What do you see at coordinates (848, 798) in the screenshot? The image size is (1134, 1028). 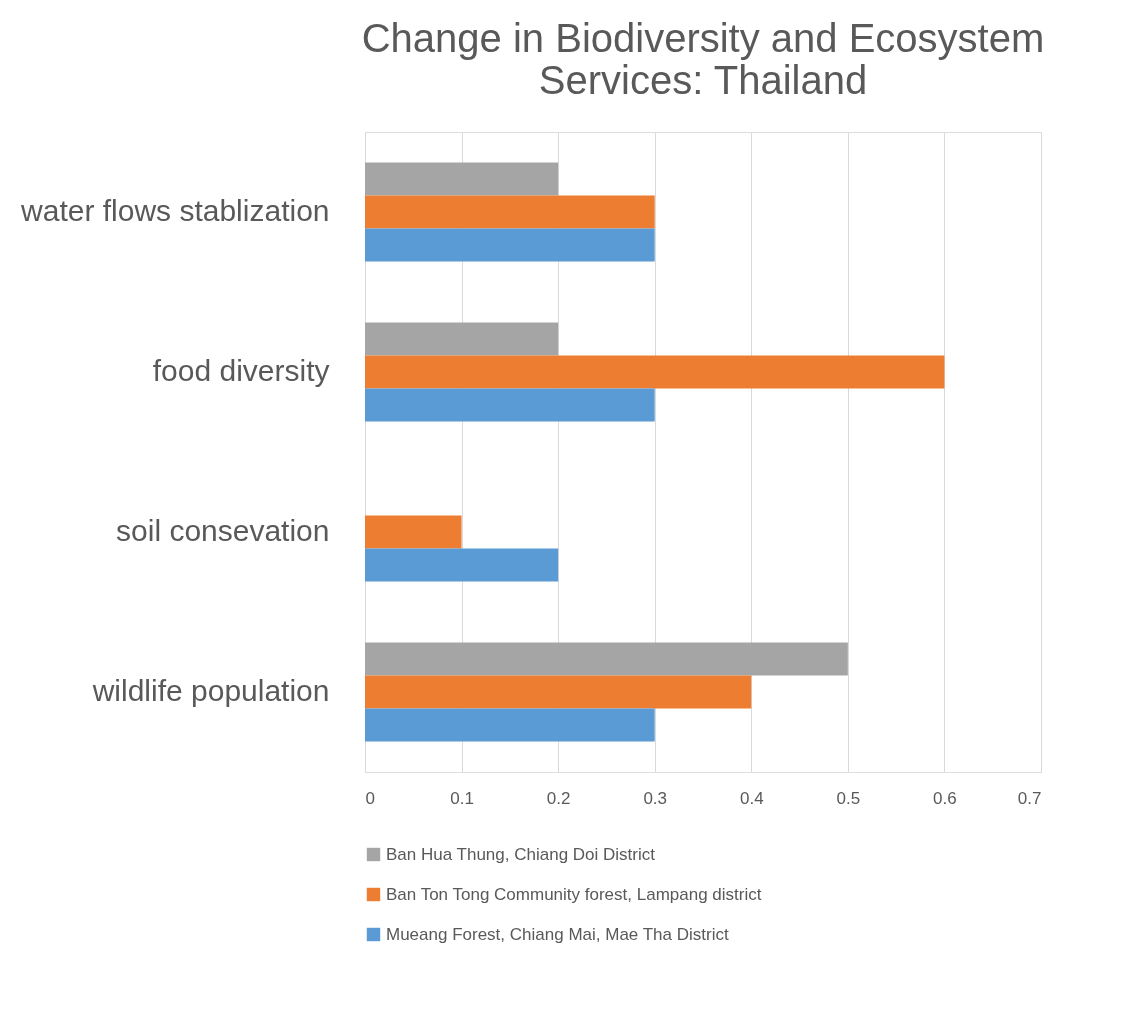 I see `x-tick-label: 0.5` at bounding box center [848, 798].